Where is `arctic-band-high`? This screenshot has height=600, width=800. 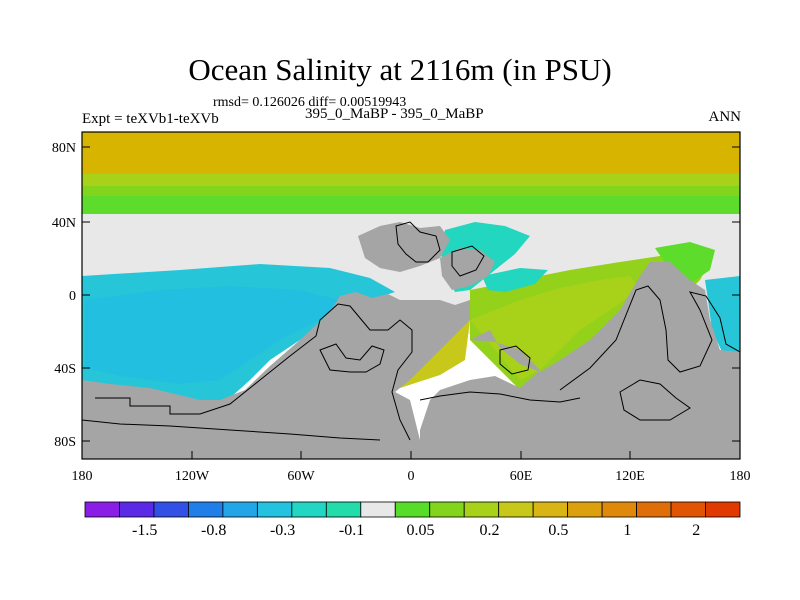 arctic-band-high is located at coordinates (411, 153).